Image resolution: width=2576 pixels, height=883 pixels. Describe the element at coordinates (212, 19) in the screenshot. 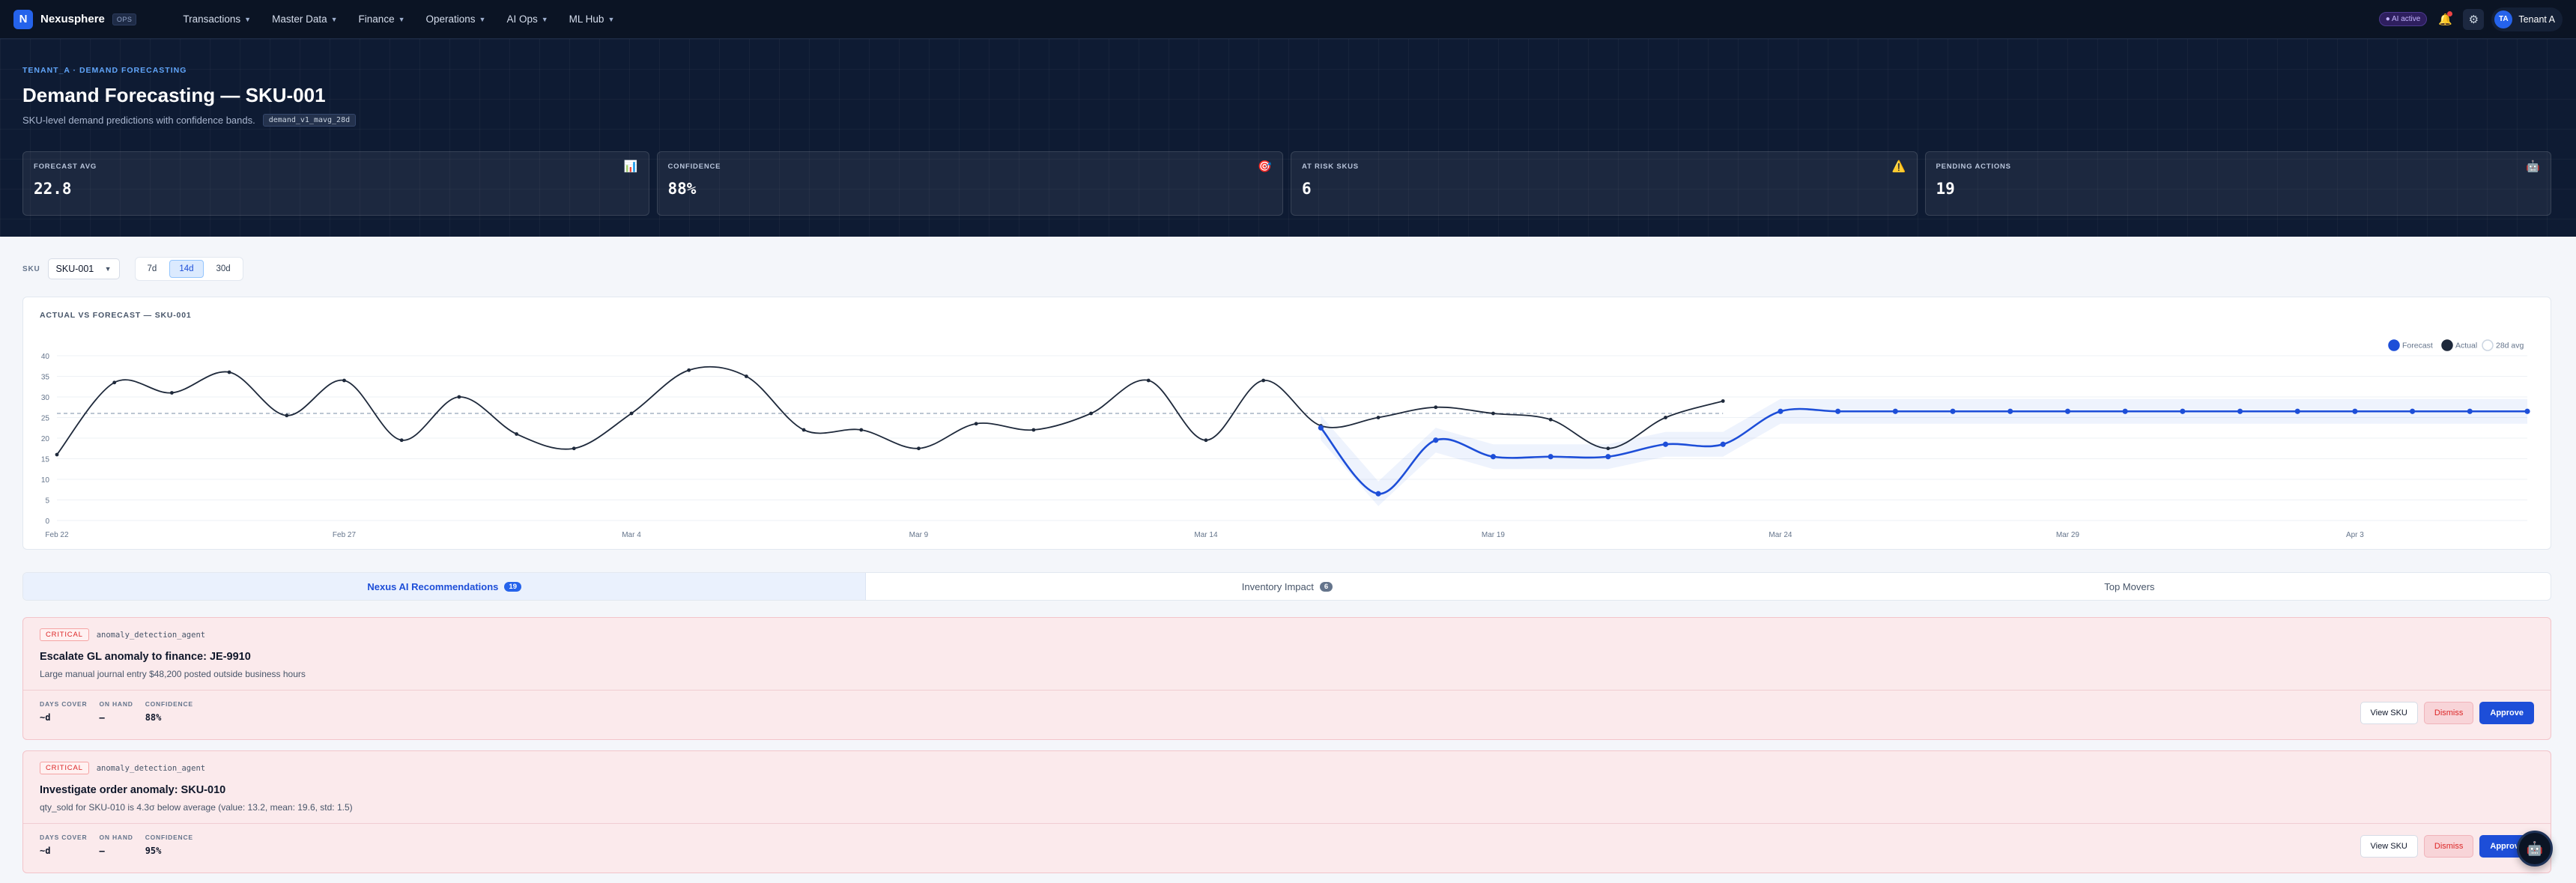

I see `nav-label: Transactions` at that location.